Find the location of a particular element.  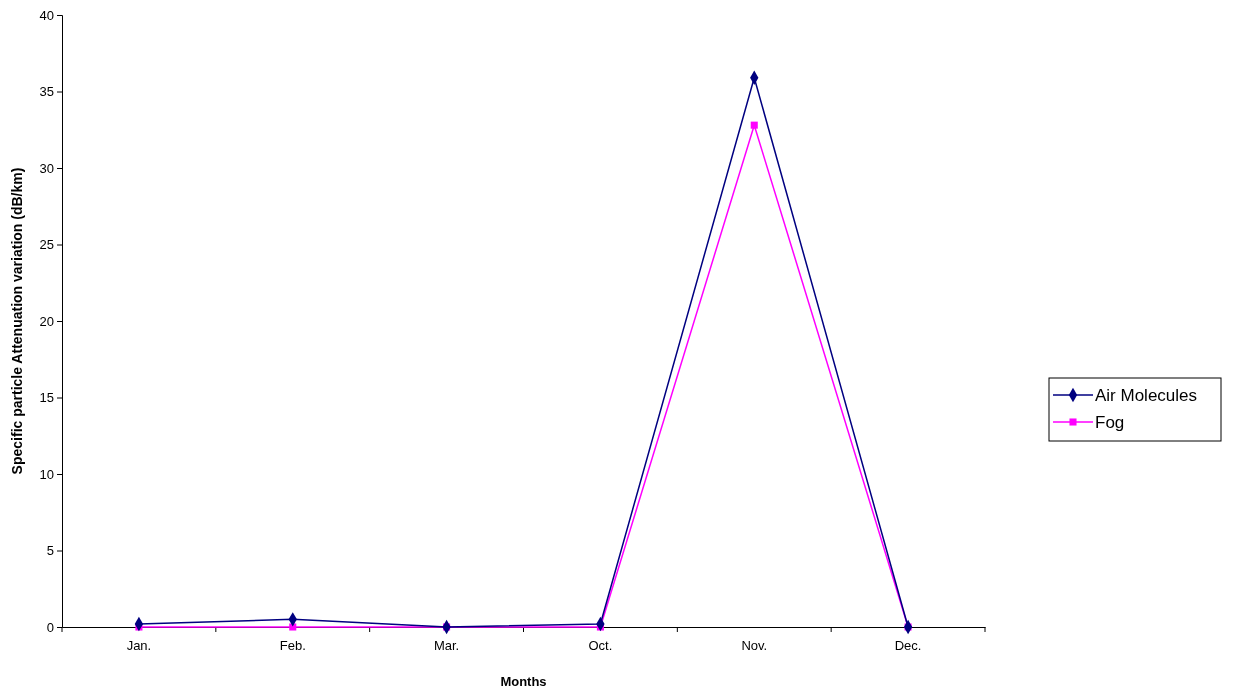

x-tick-label: Jan. is located at coordinates (139, 646).